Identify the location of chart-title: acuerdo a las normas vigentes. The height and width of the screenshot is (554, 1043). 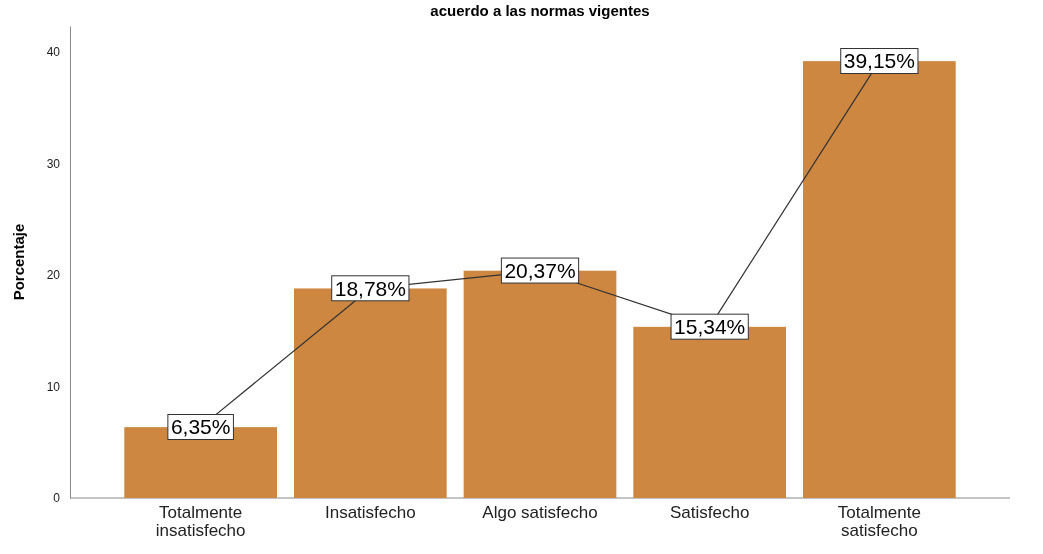
(540, 10).